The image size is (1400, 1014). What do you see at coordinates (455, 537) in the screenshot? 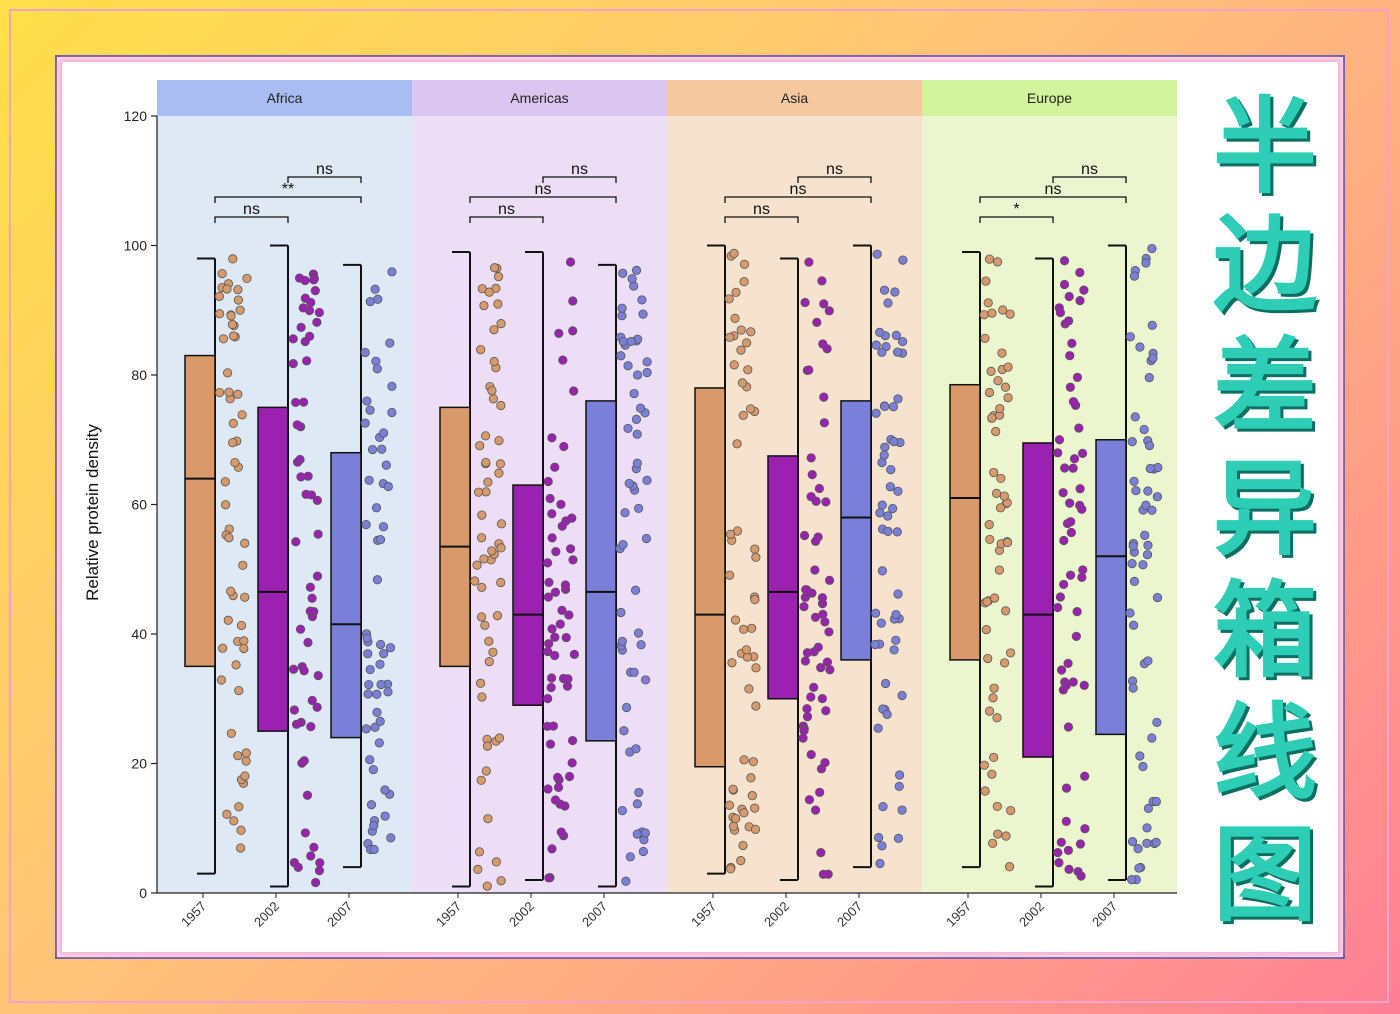
I see `box-1957` at bounding box center [455, 537].